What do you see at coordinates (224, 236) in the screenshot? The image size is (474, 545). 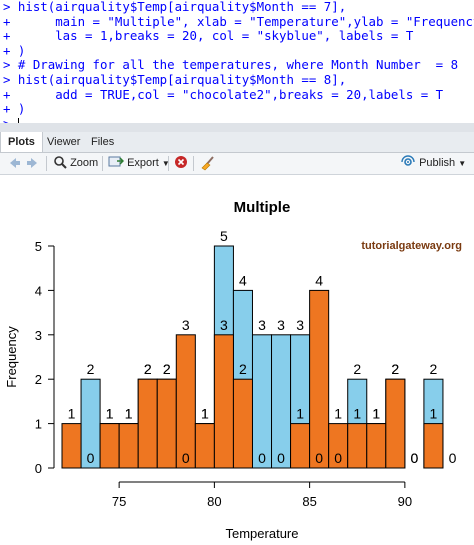 I see `bar-count-label: 5` at bounding box center [224, 236].